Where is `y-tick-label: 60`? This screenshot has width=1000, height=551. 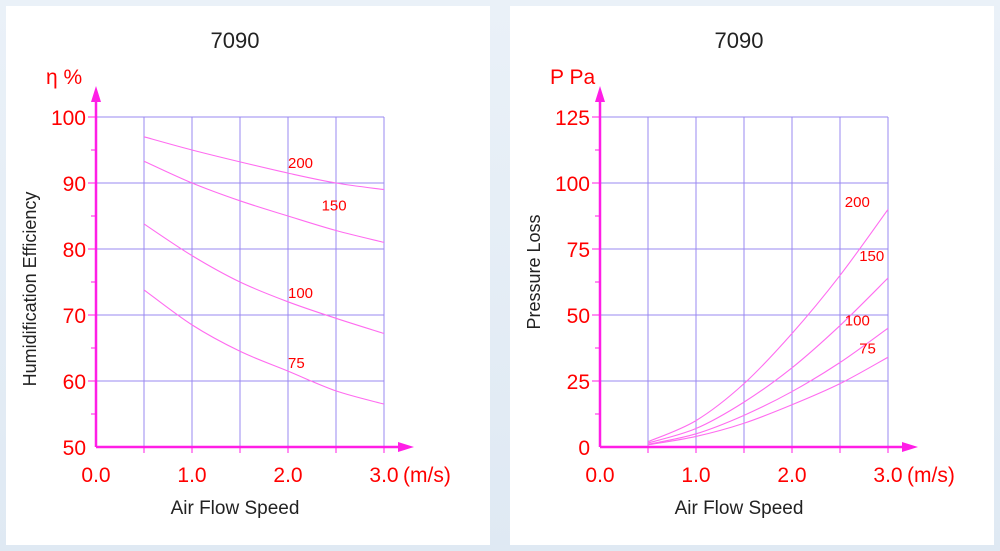
y-tick-label: 60 is located at coordinates (74, 382).